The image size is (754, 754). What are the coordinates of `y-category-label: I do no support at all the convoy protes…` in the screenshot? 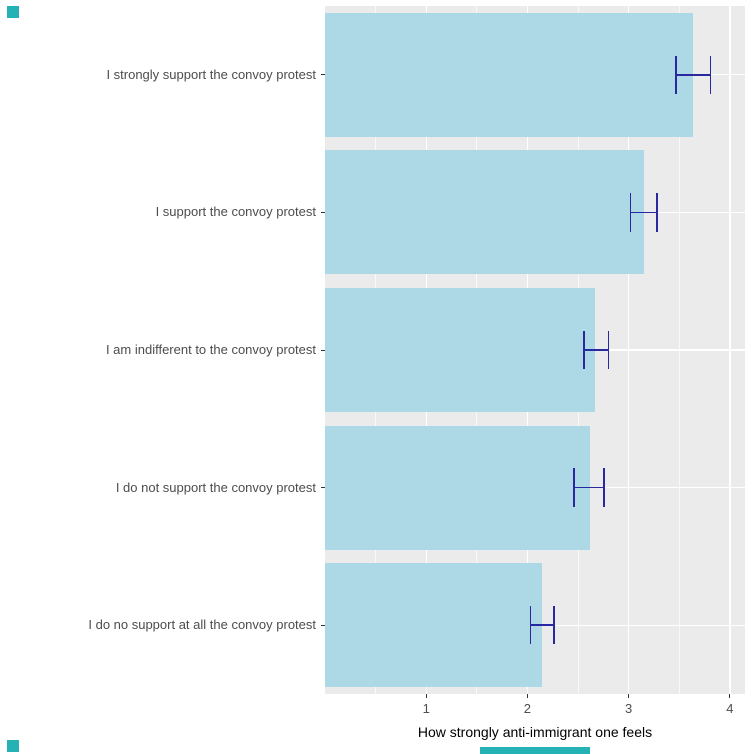 It's located at (202, 625).